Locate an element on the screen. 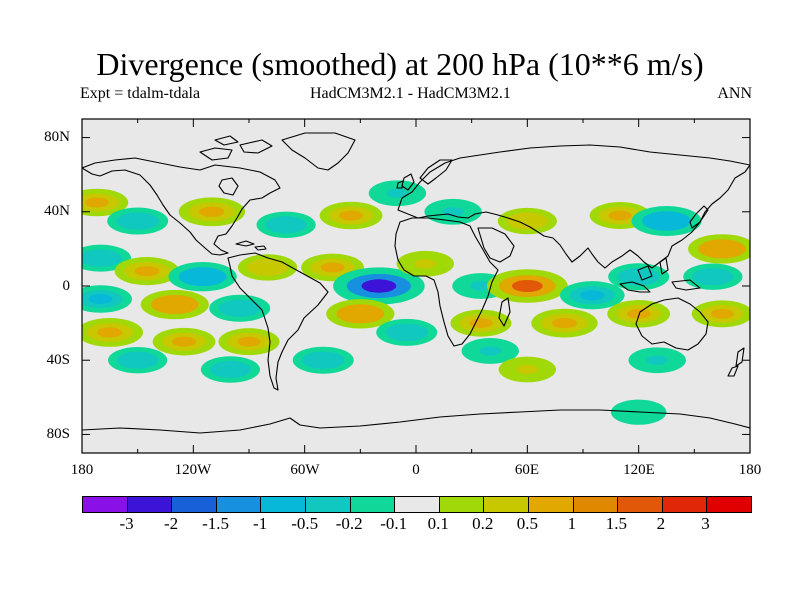 The image size is (800, 600). coastline-scandinavia is located at coordinates (436, 172).